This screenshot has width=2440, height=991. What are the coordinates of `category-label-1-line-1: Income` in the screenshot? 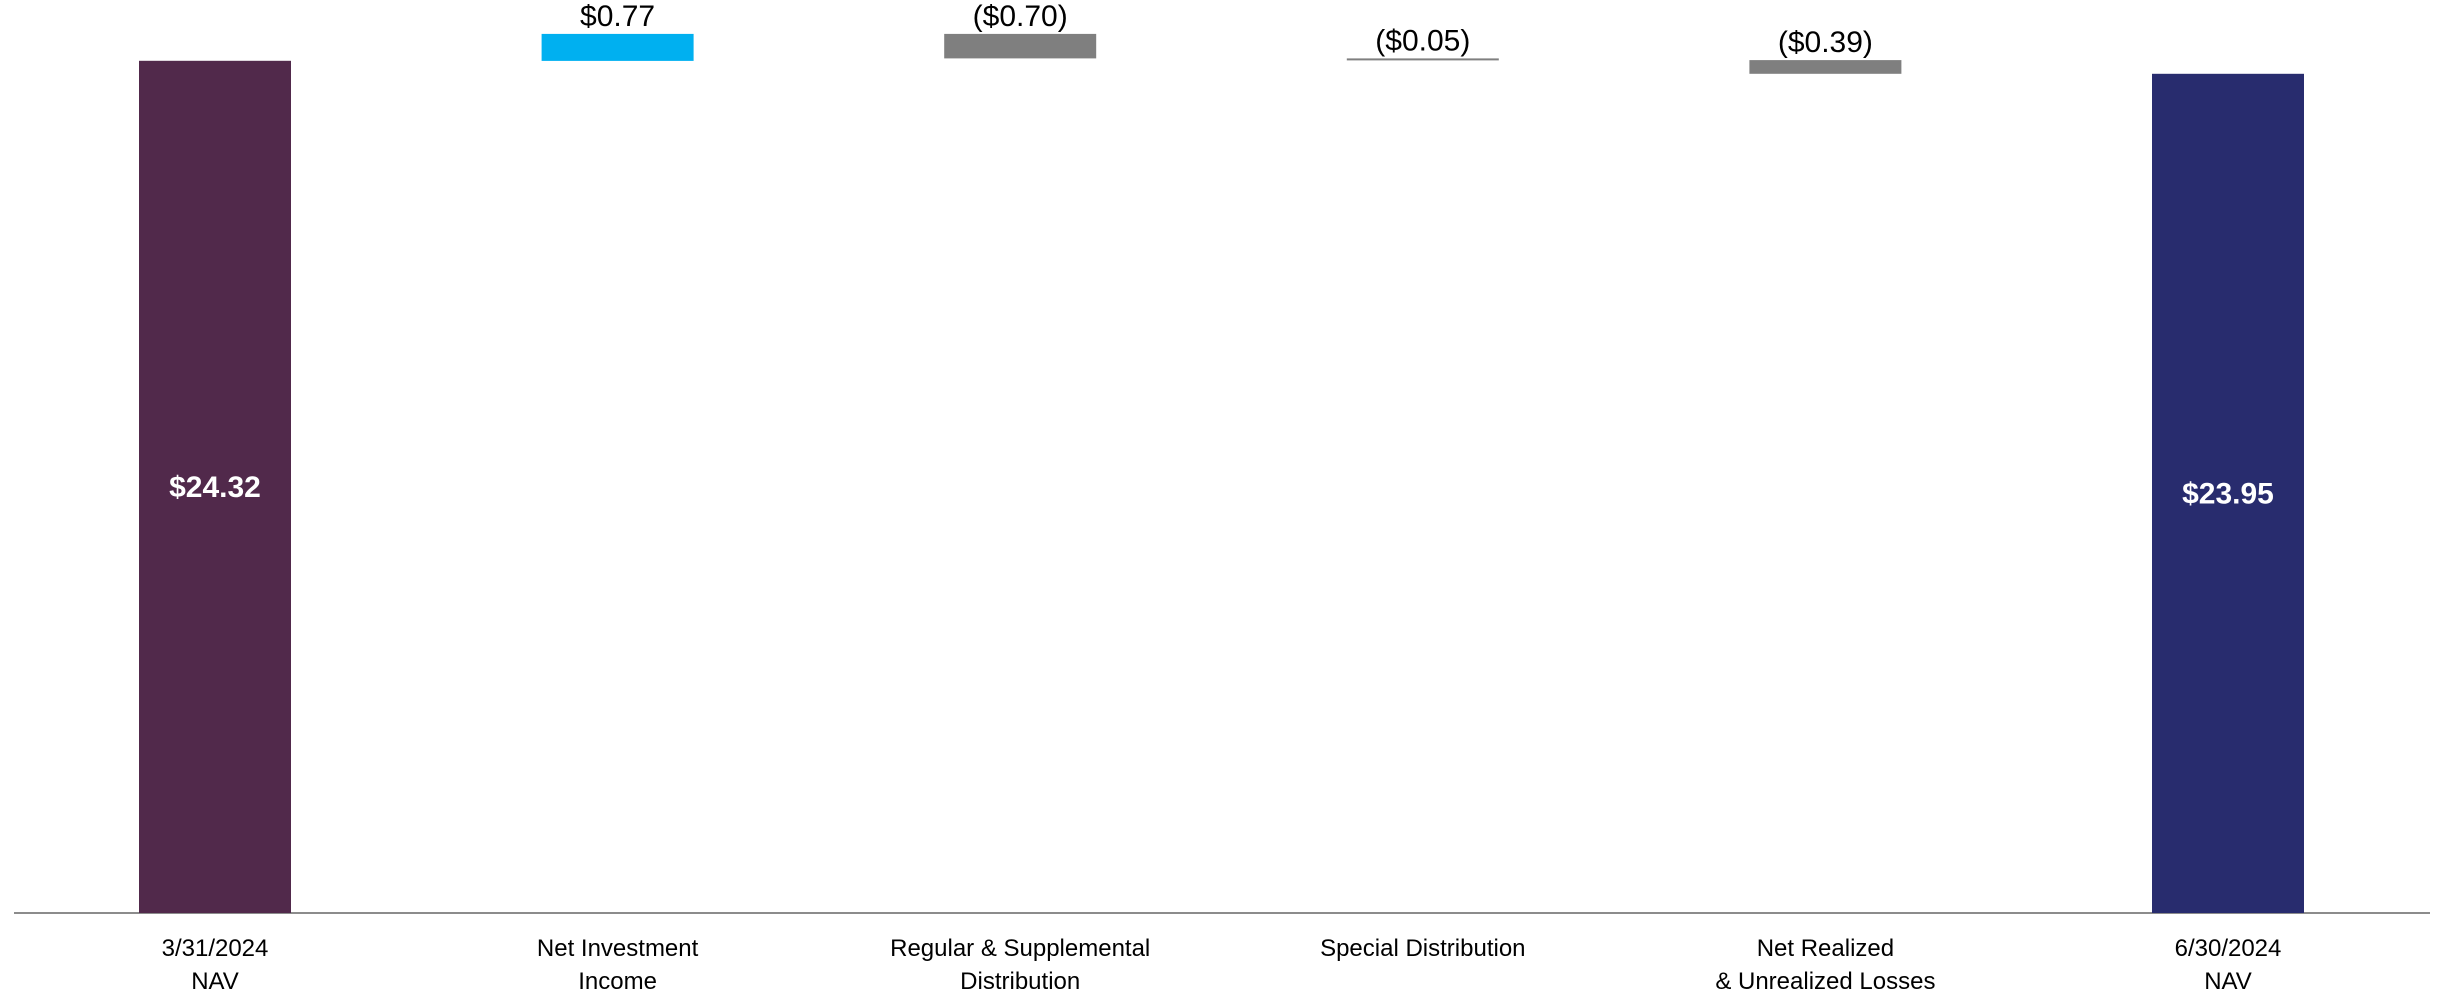 It's located at (617, 979).